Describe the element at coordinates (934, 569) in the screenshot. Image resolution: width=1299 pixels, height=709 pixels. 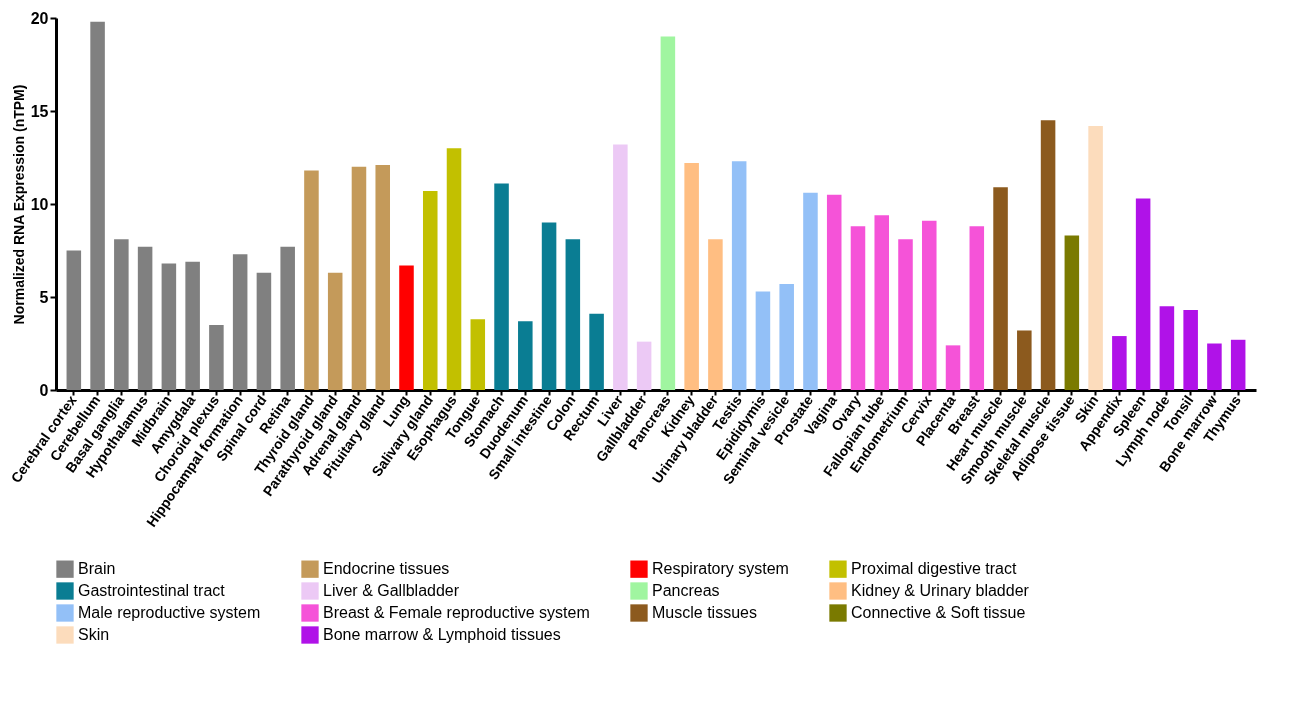
I see `legend-label: Proximal digestive tract` at that location.